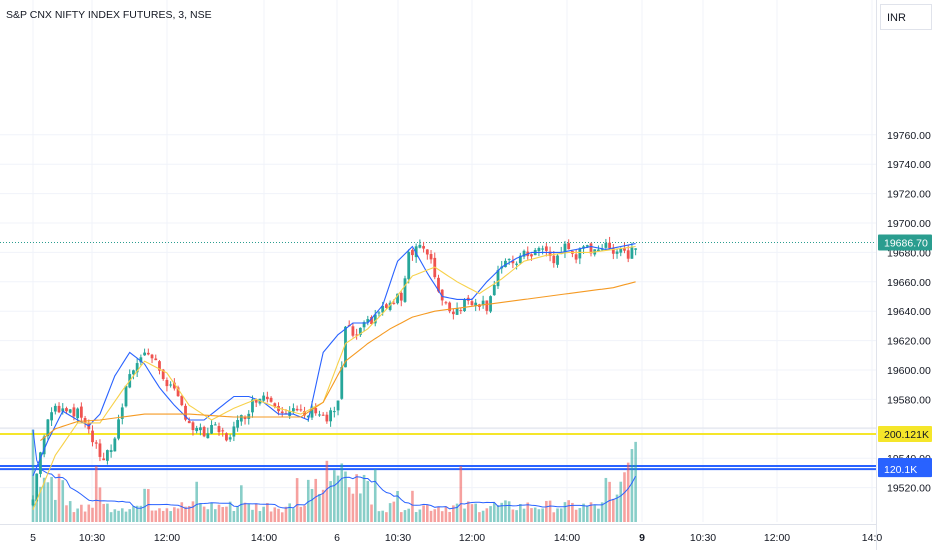 Image resolution: width=932 pixels, height=550 pixels. What do you see at coordinates (109, 15) in the screenshot?
I see `symbol-title: S&P CNX NIFTY INDEX FUTURES, 3, NSE` at bounding box center [109, 15].